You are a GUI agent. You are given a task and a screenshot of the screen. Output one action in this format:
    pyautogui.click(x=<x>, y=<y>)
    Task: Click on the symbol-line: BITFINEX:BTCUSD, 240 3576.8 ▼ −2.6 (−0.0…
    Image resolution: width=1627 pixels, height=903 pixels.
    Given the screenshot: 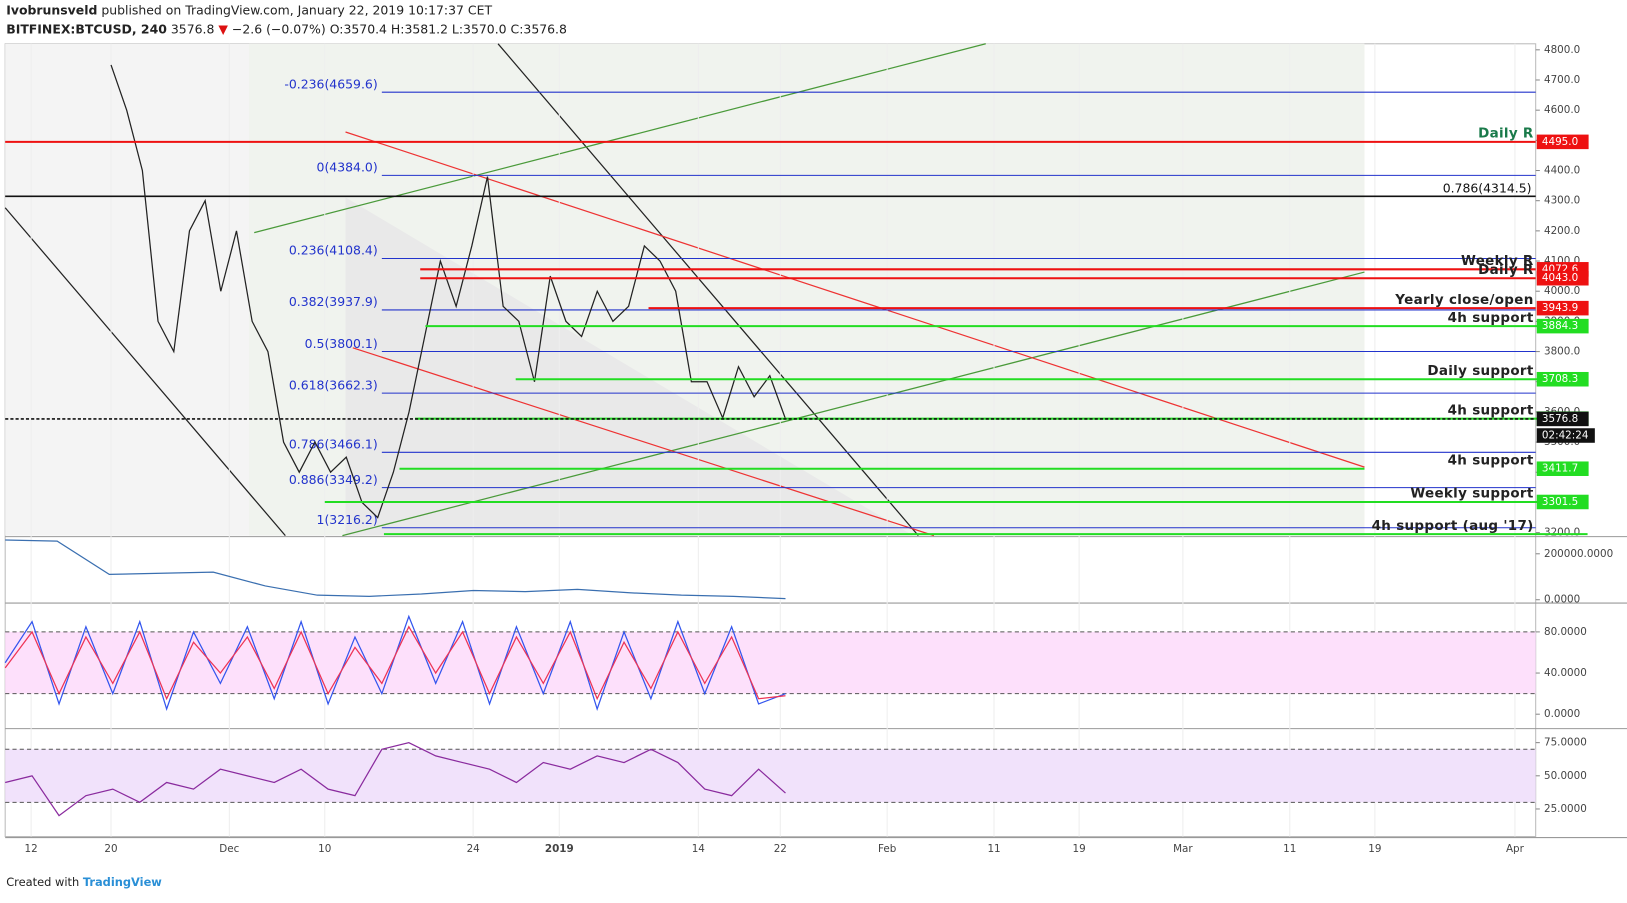 What is the action you would take?
    pyautogui.click(x=286, y=28)
    